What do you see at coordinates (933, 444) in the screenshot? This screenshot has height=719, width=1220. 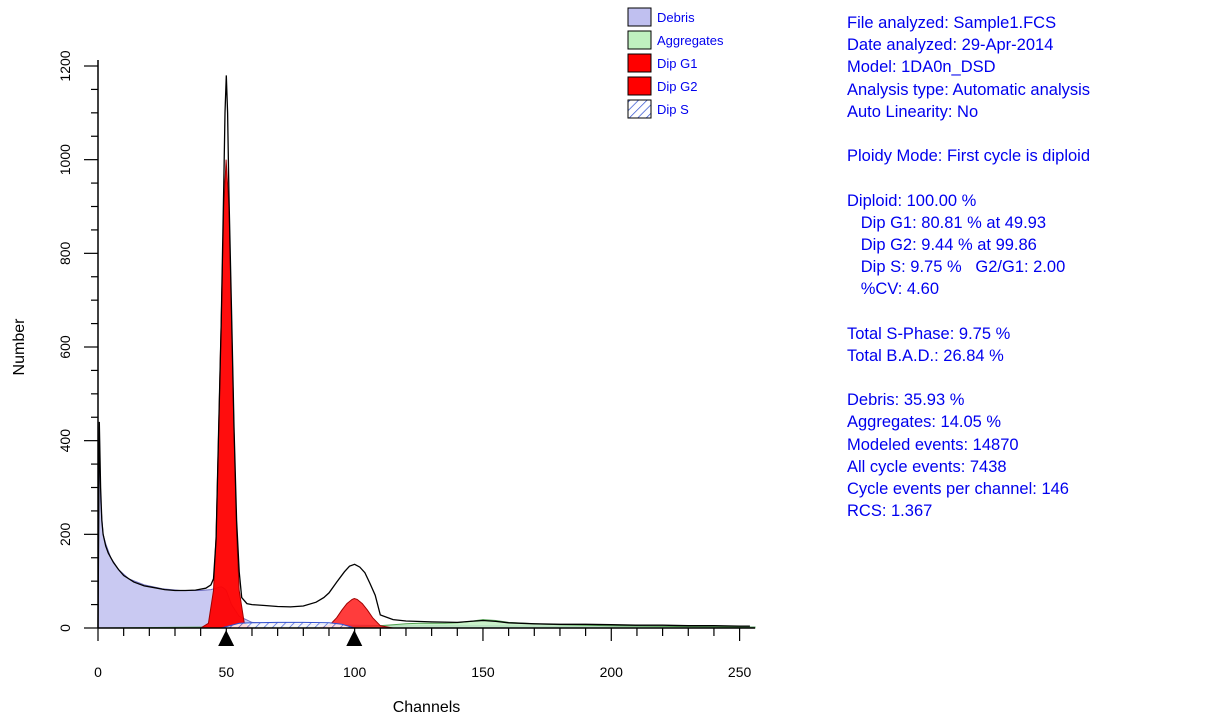 I see `stats-line: Modeled events: 14870` at bounding box center [933, 444].